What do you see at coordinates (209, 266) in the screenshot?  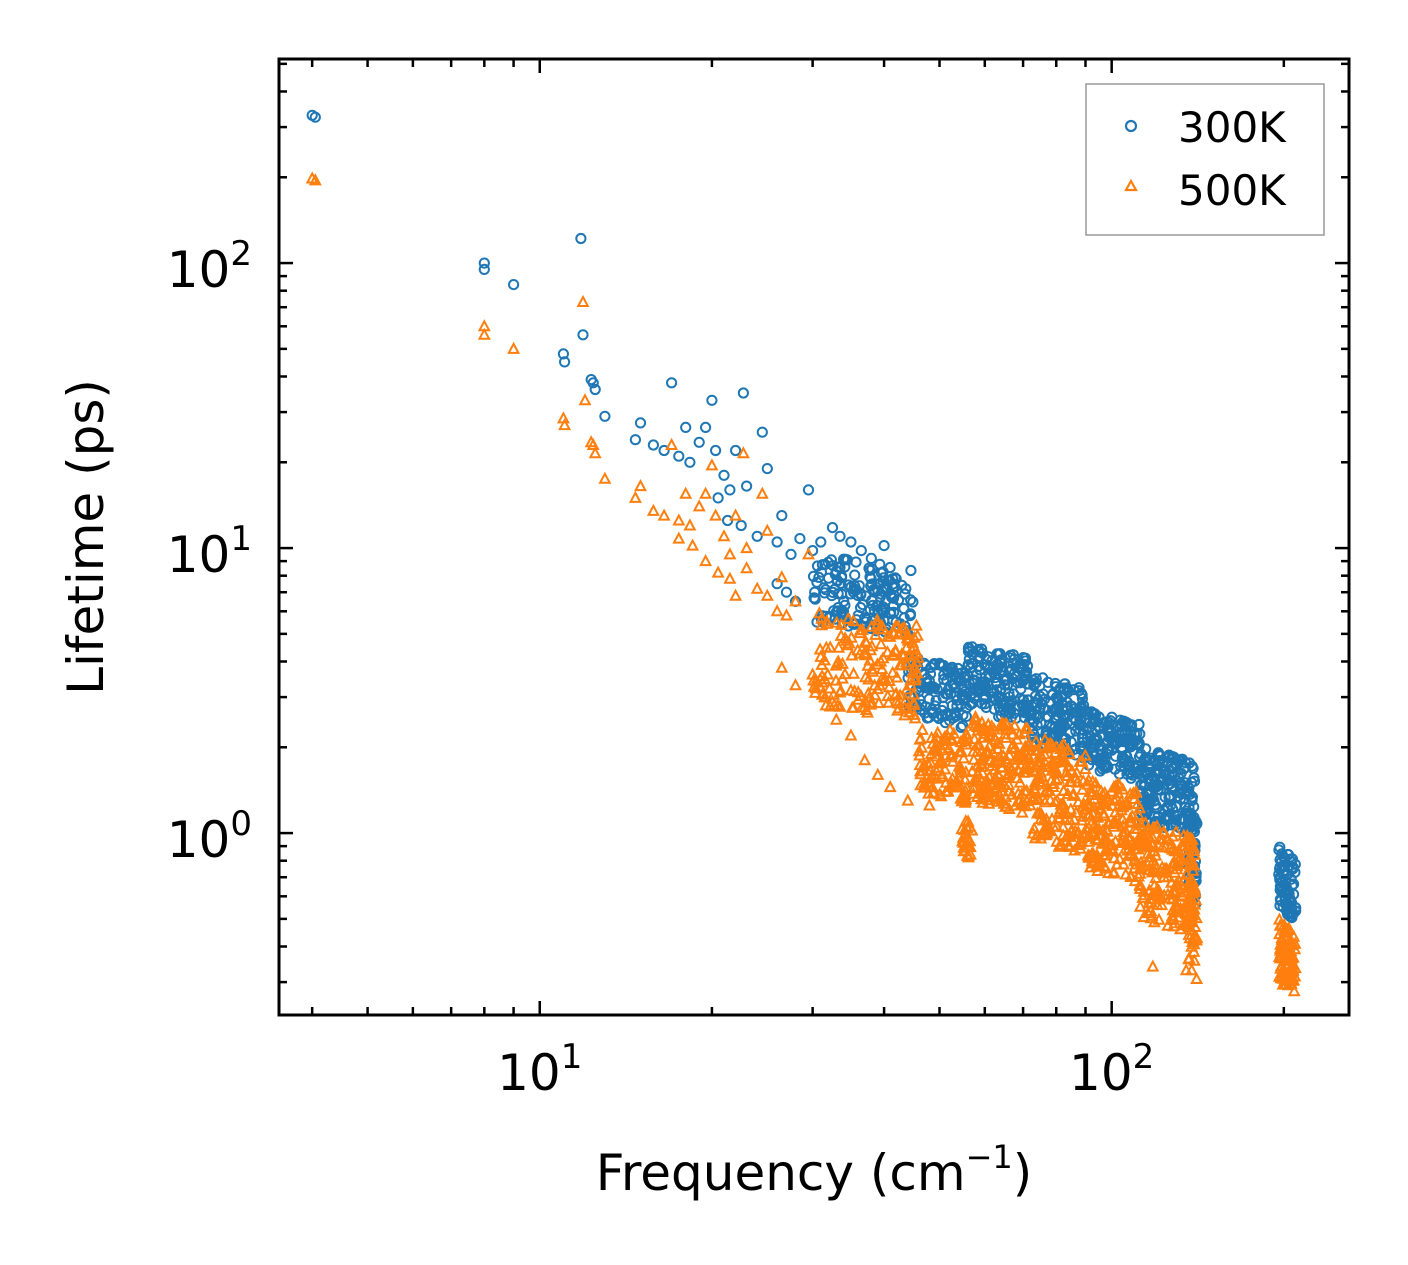 I see `y-tick-label: 102` at bounding box center [209, 266].